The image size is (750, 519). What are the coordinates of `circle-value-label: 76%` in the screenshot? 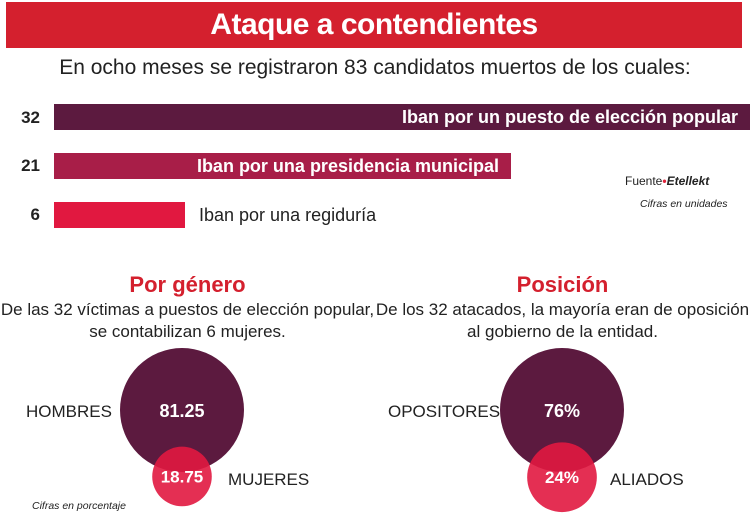 It's located at (562, 411).